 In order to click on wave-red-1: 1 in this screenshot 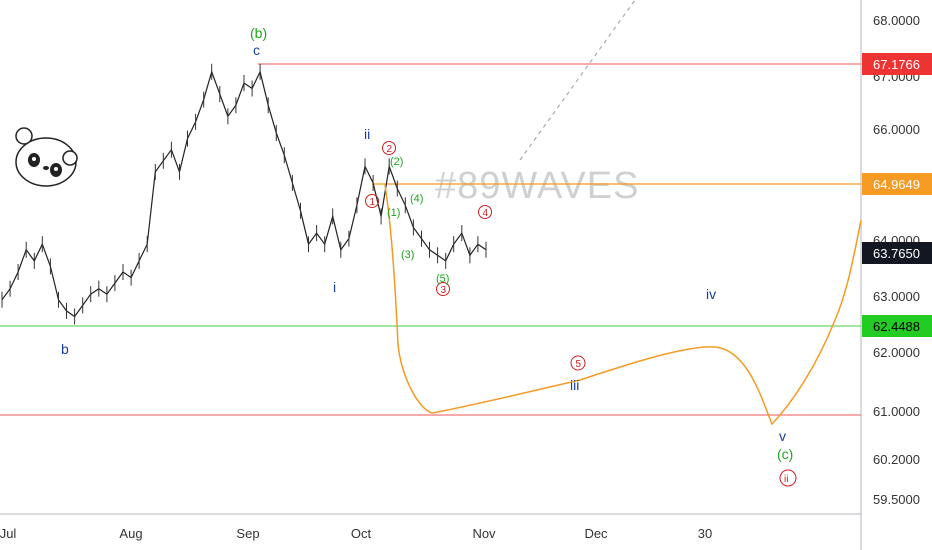, I will do `click(372, 201)`.